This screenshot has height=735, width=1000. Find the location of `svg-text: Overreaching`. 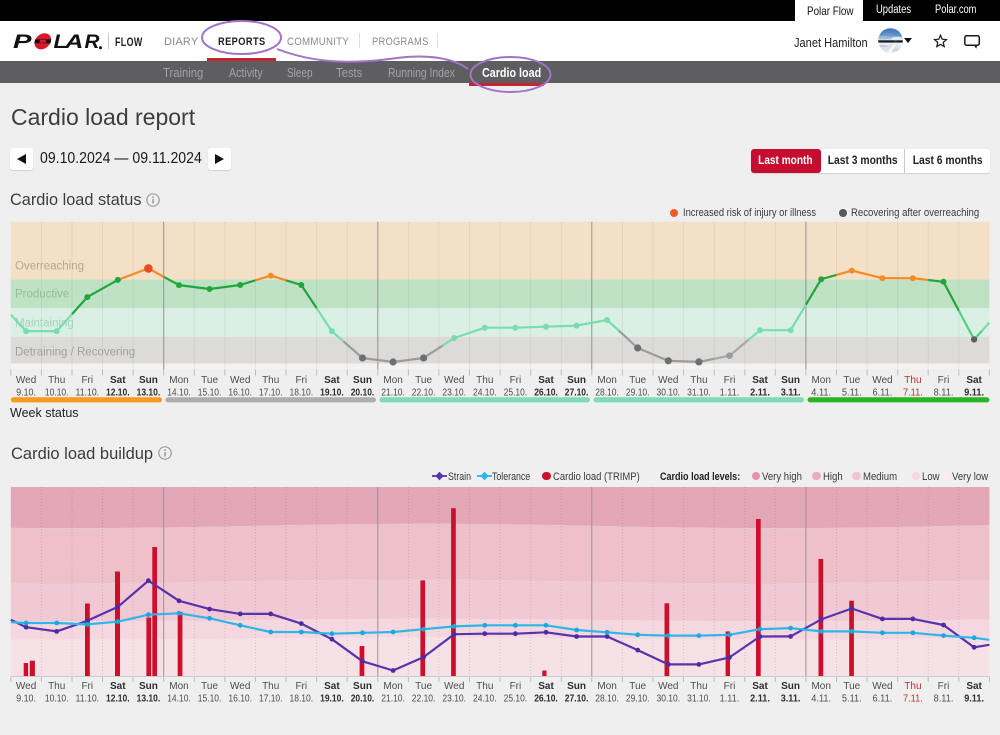

svg-text: Overreaching is located at coordinates (49, 267).